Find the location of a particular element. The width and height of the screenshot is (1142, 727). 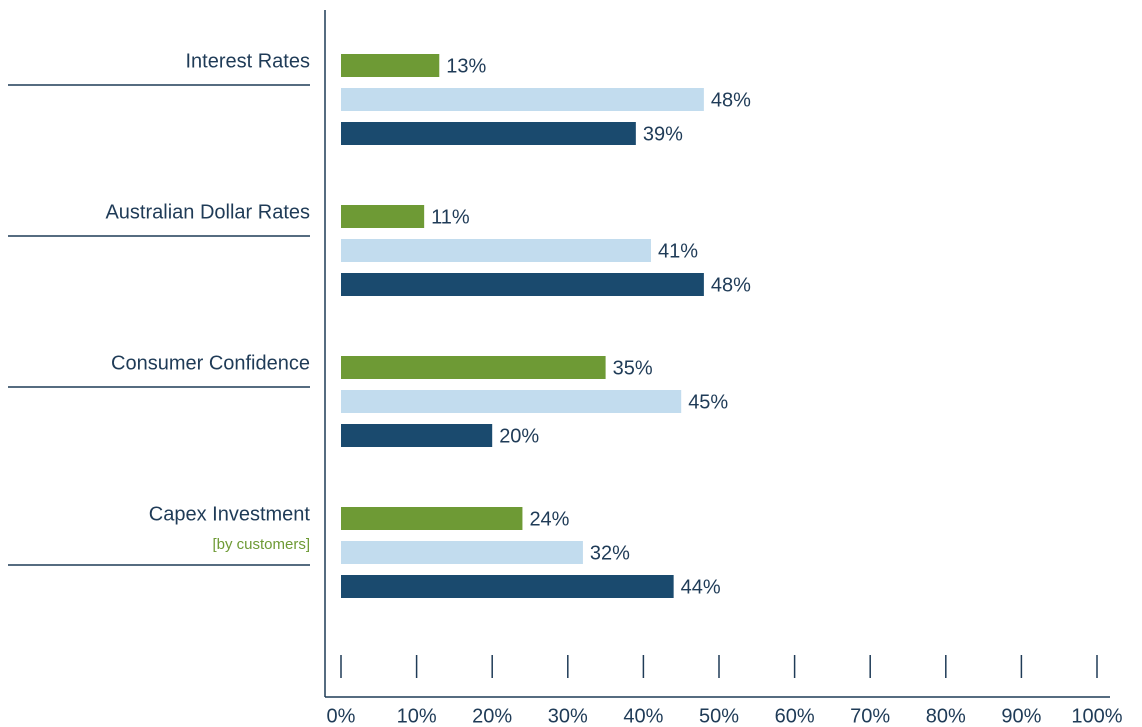

x-tick-label: 10% is located at coordinates (417, 716).